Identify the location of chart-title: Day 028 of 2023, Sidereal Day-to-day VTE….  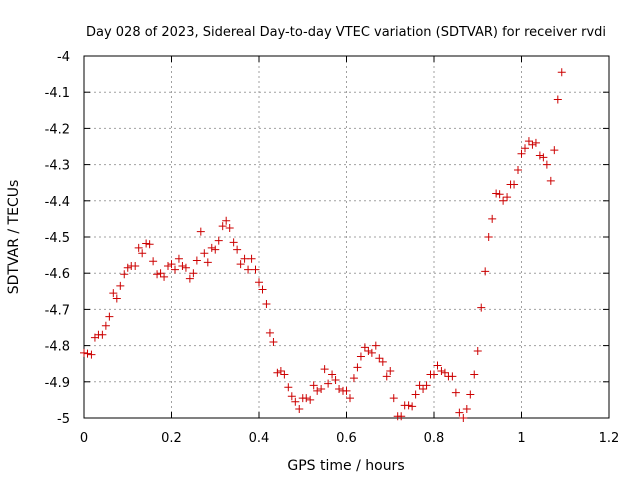
(346, 32).